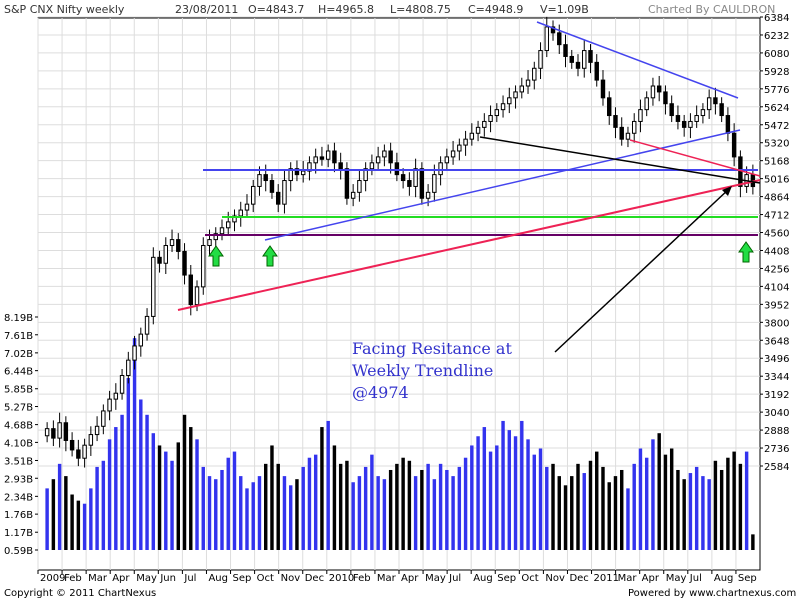  Describe the element at coordinates (776, 341) in the screenshot. I see `price-tick-label: 3648` at that location.